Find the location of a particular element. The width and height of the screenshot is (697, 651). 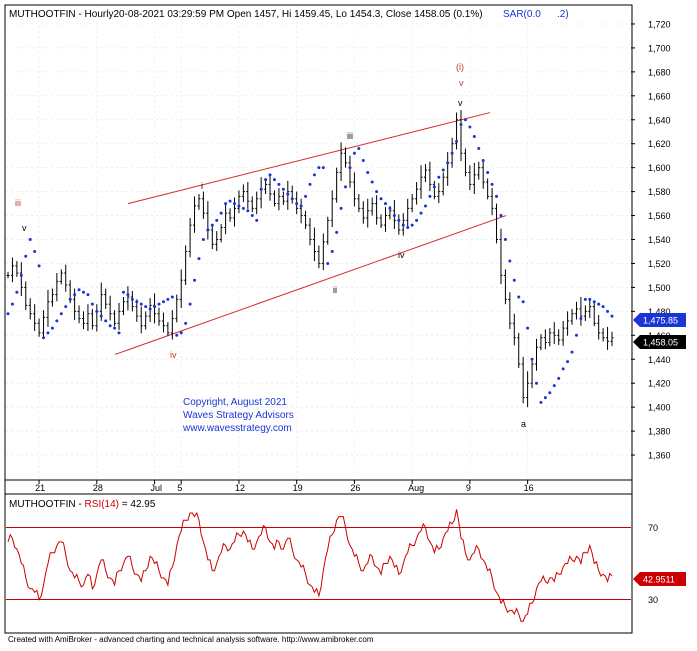

channel-upper-line is located at coordinates (309, 158).